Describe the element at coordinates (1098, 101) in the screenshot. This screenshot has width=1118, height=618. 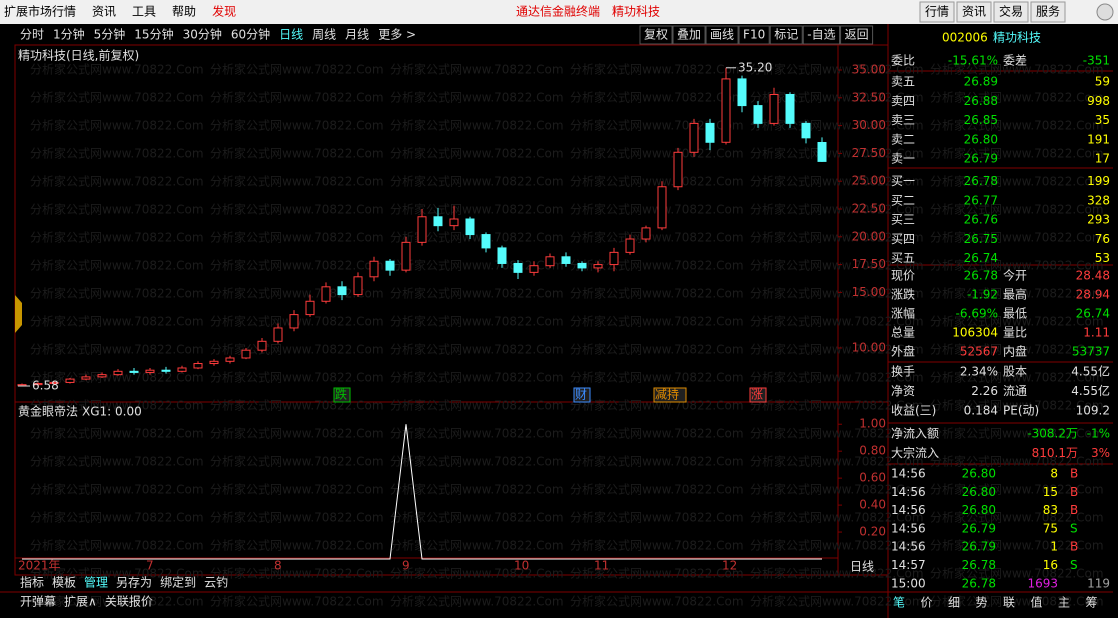
I see `order-volume: 998` at that location.